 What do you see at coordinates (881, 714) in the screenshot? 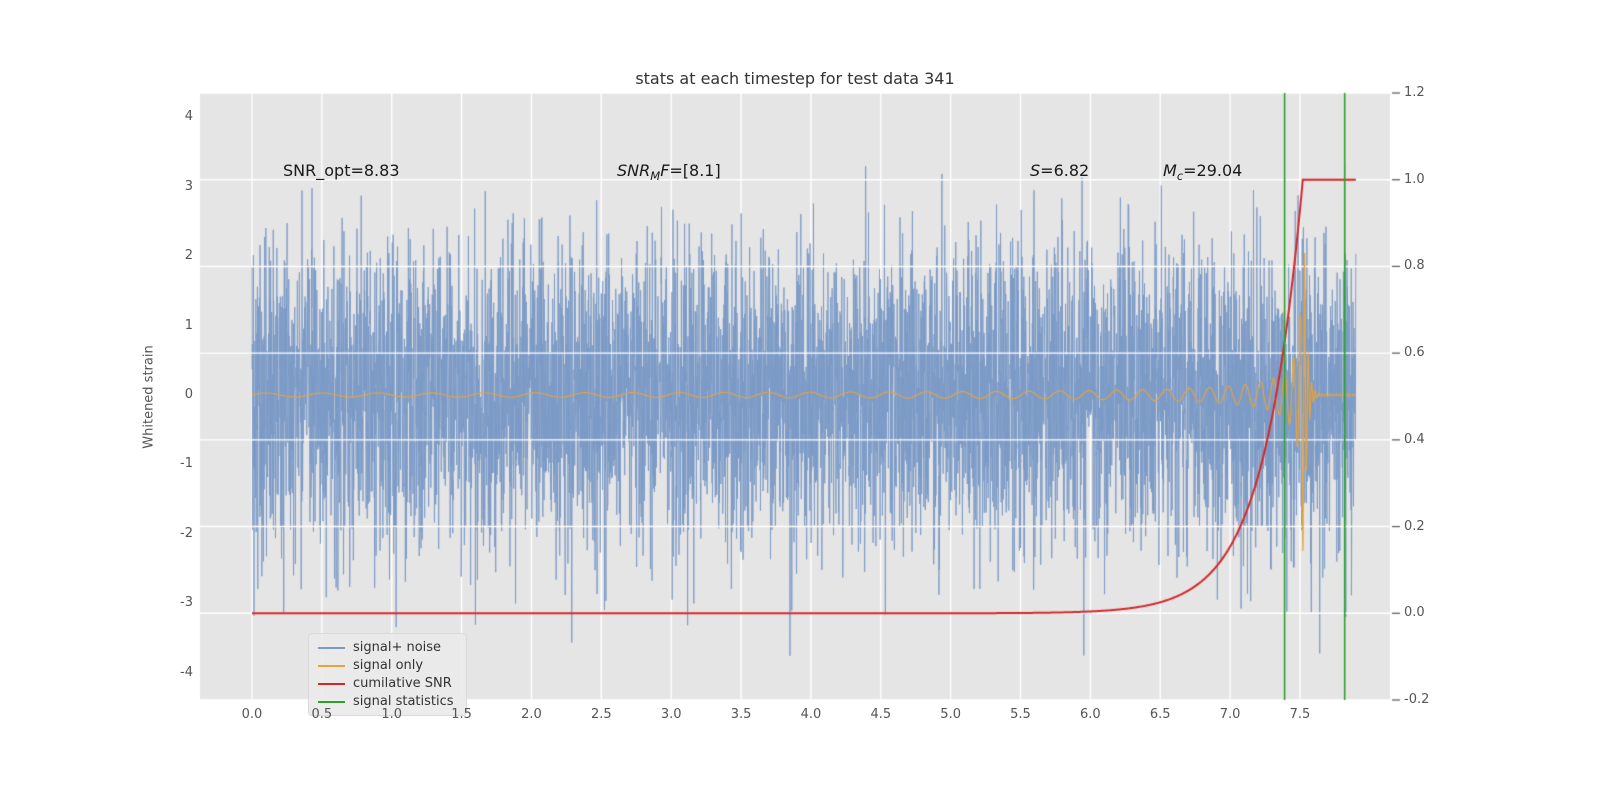
I see `x-tick-label: 4.5` at bounding box center [881, 714].